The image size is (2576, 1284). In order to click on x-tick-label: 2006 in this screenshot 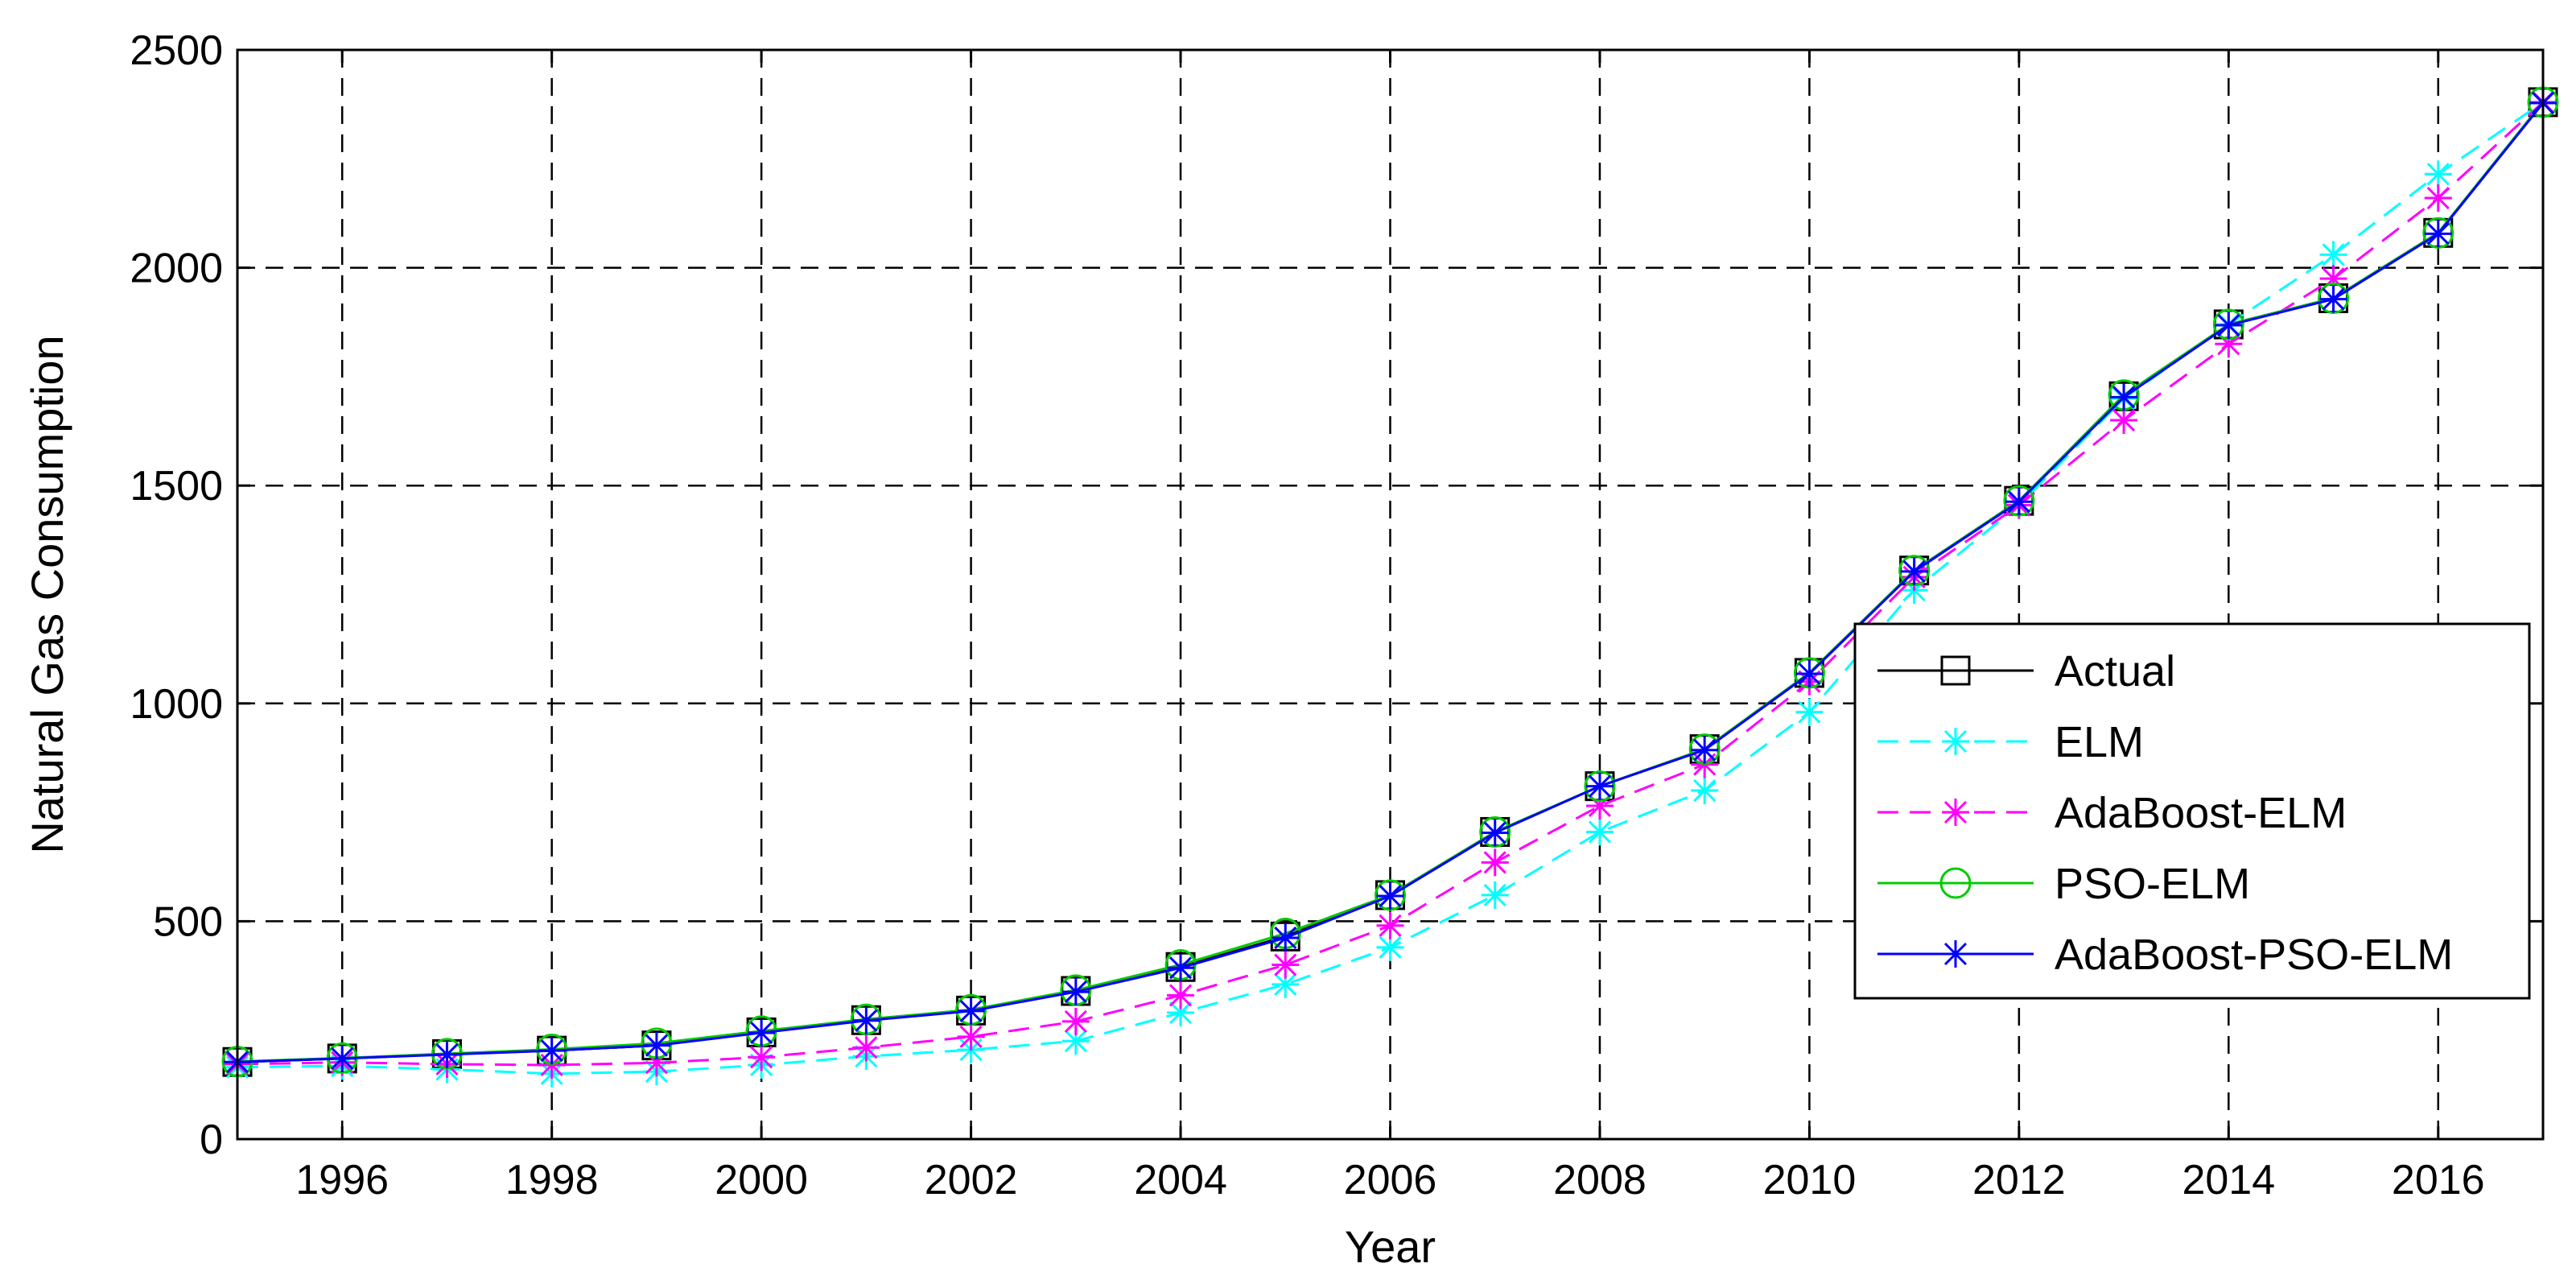, I will do `click(1390, 1180)`.